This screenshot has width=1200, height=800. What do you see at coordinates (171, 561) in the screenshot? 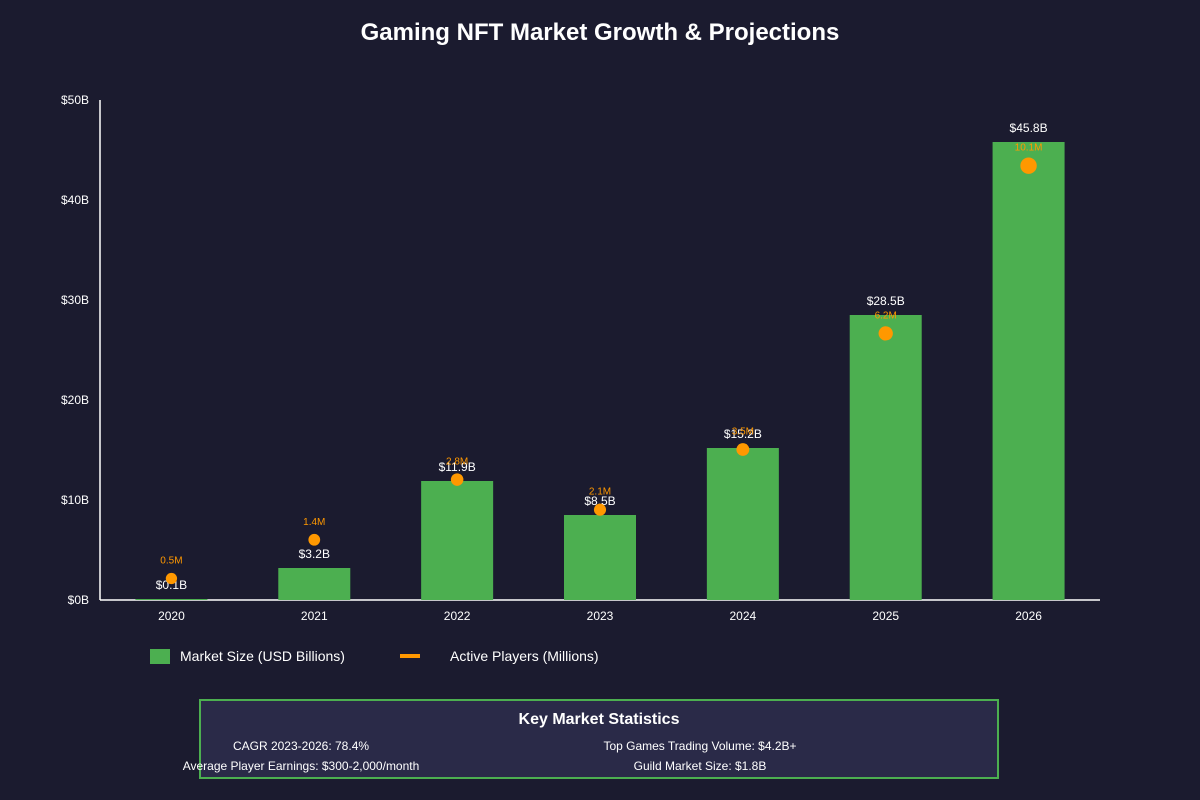
I see `active-players-value-label: 0.5M` at bounding box center [171, 561].